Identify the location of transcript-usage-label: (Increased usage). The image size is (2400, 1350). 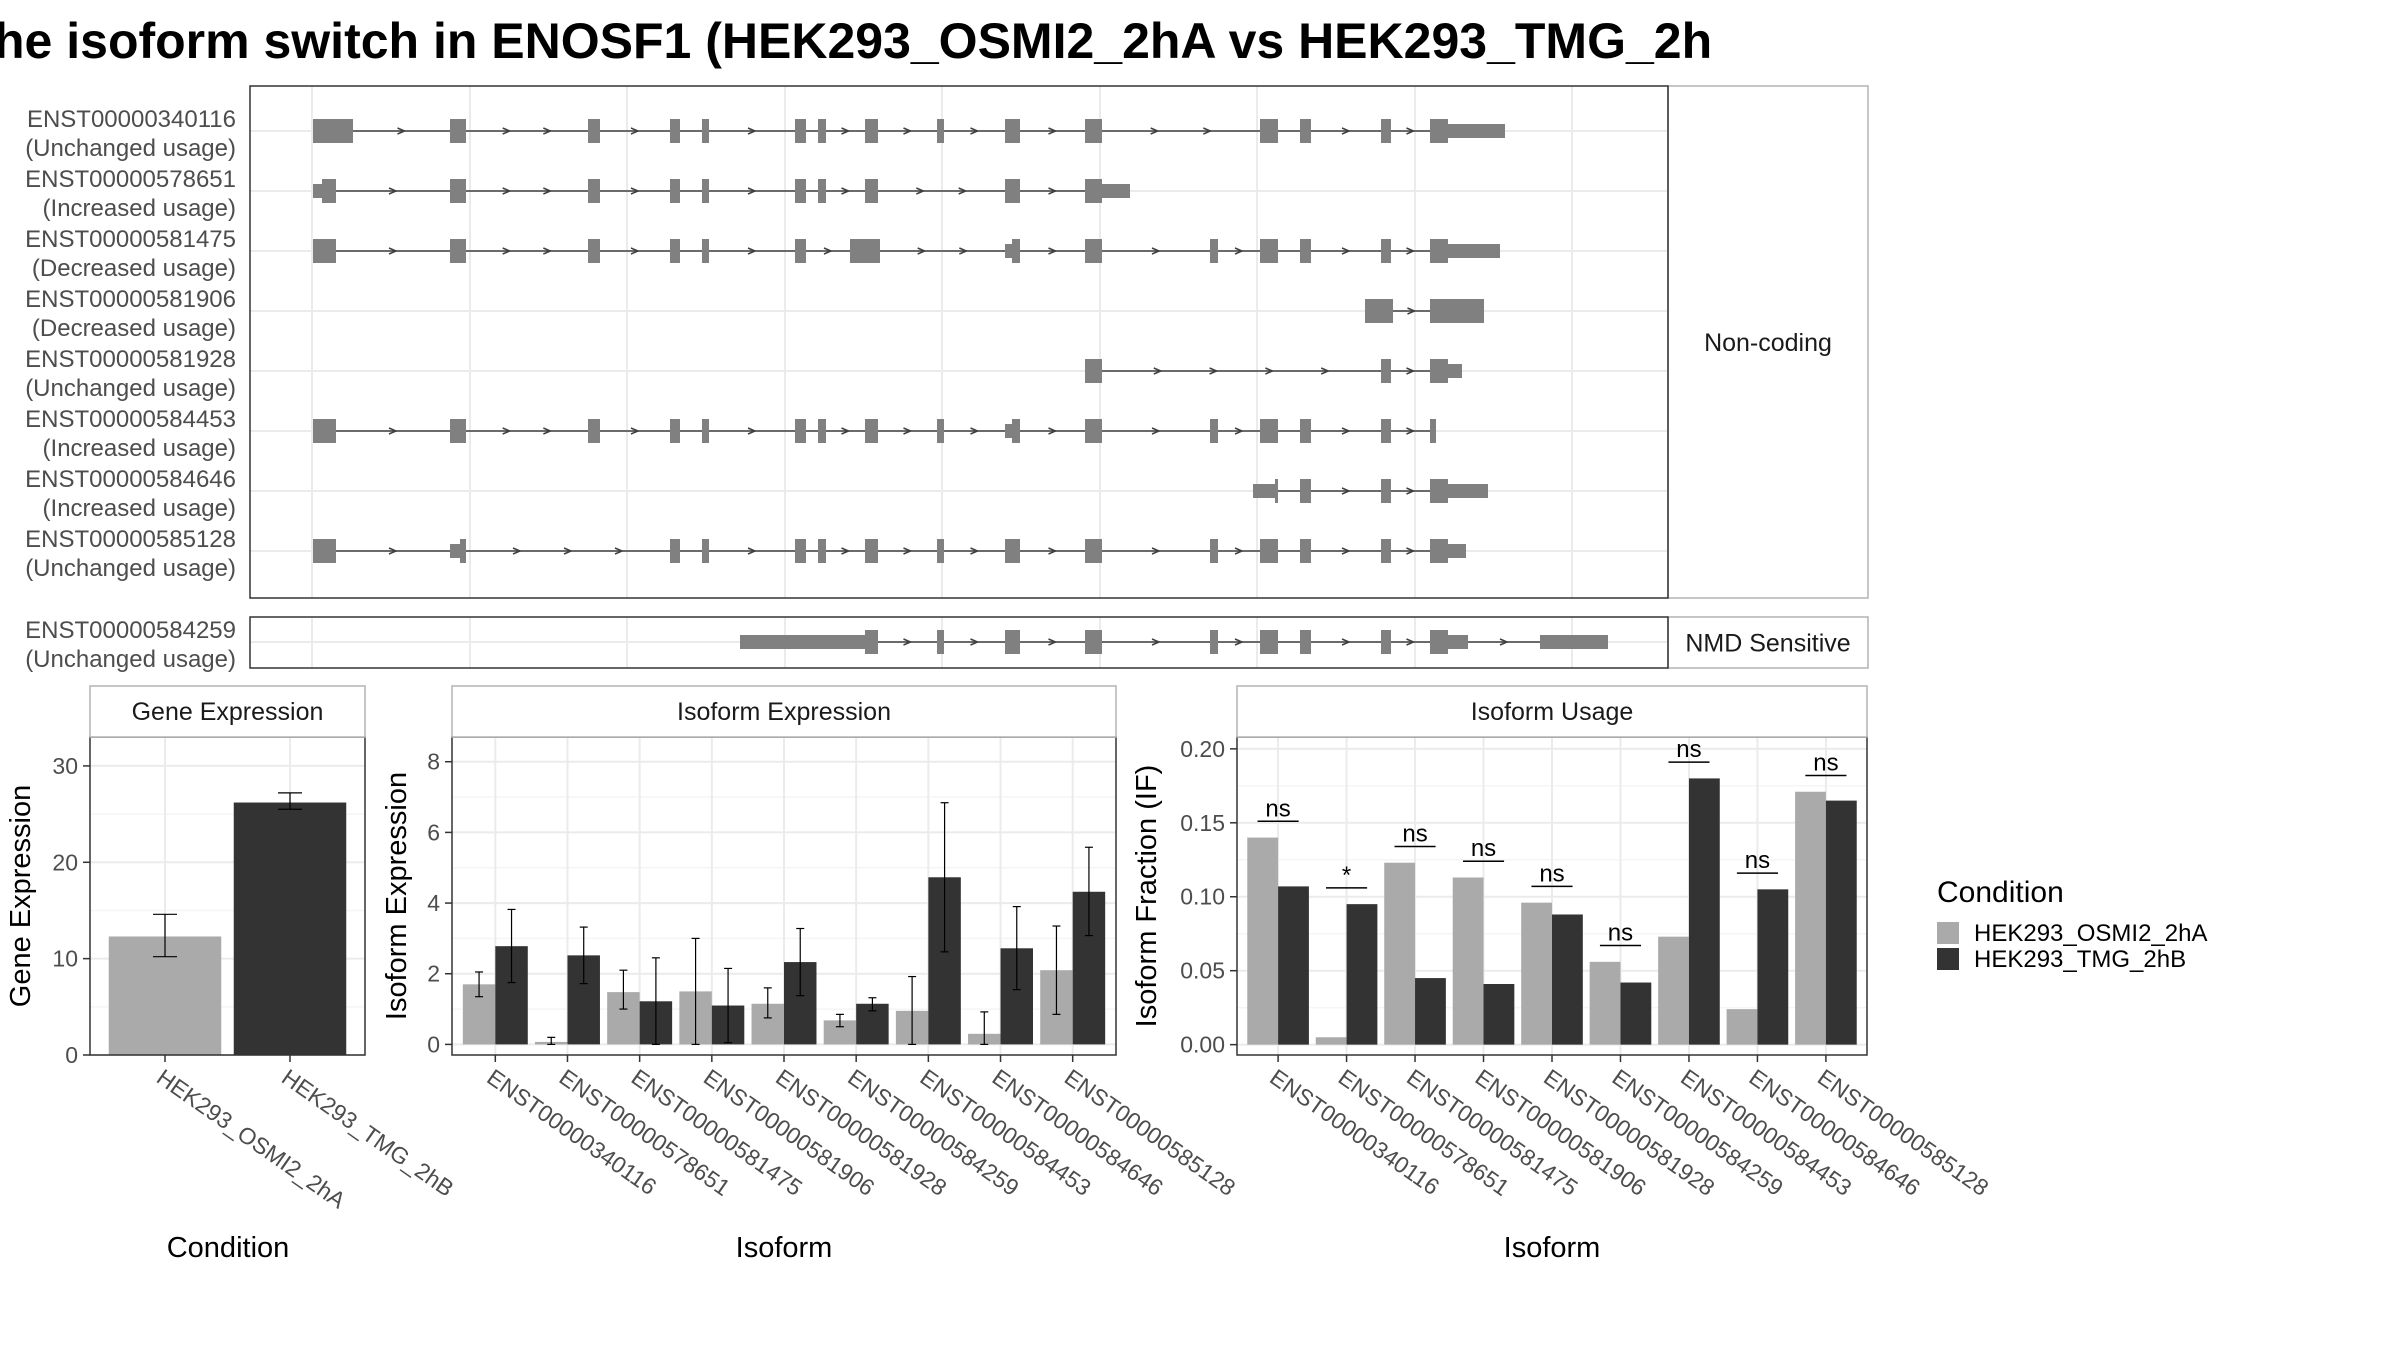
(139, 508).